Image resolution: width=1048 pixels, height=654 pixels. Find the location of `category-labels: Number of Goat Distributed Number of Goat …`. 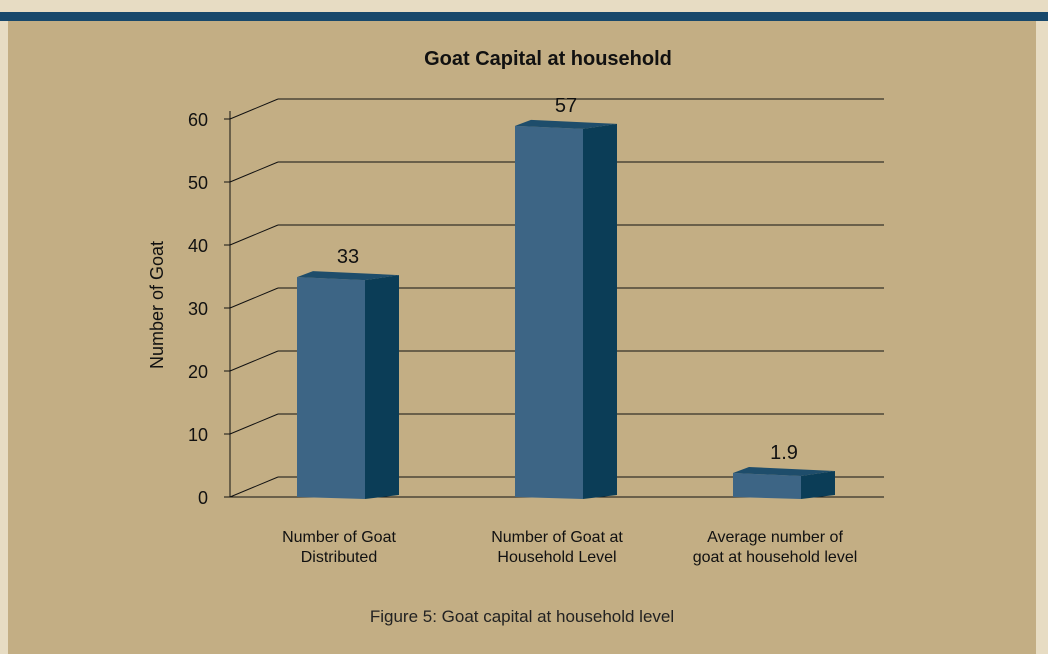

category-labels: Number of Goat Distributed Number of Goat … is located at coordinates (569, 547).